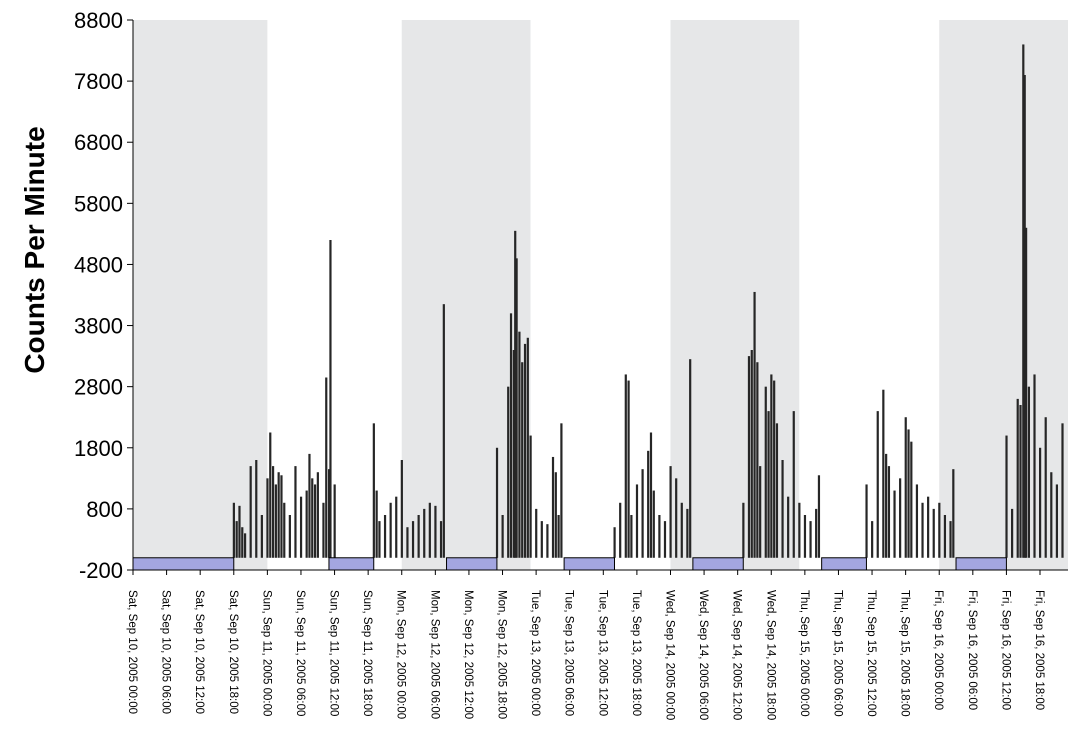 This screenshot has height=731, width=1068. I want to click on y-axis-label: Counts Per Minute, so click(34, 249).